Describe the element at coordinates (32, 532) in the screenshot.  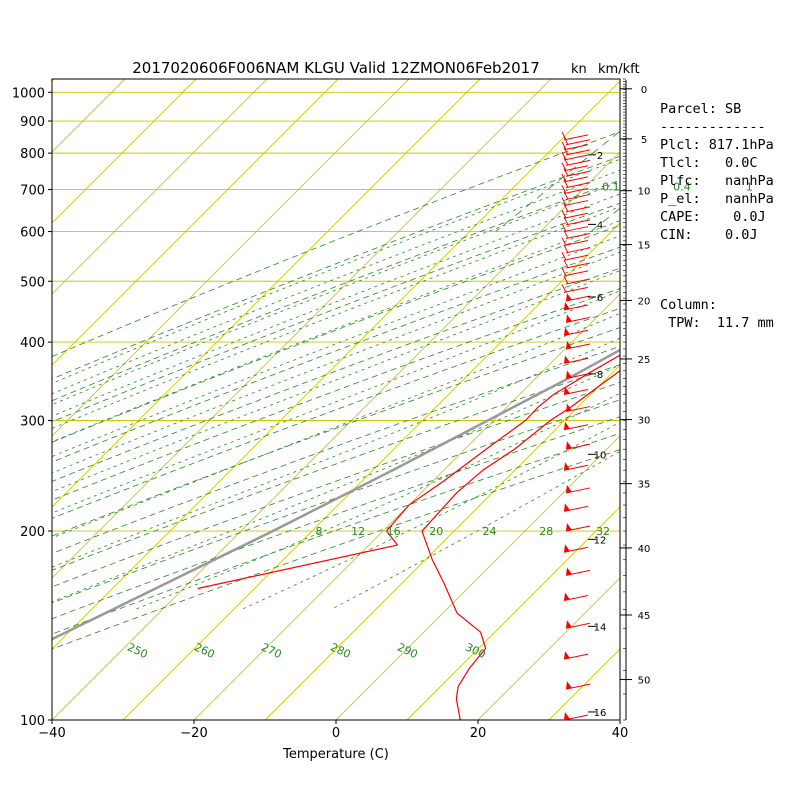
I see `y-tick-label: 200` at that location.